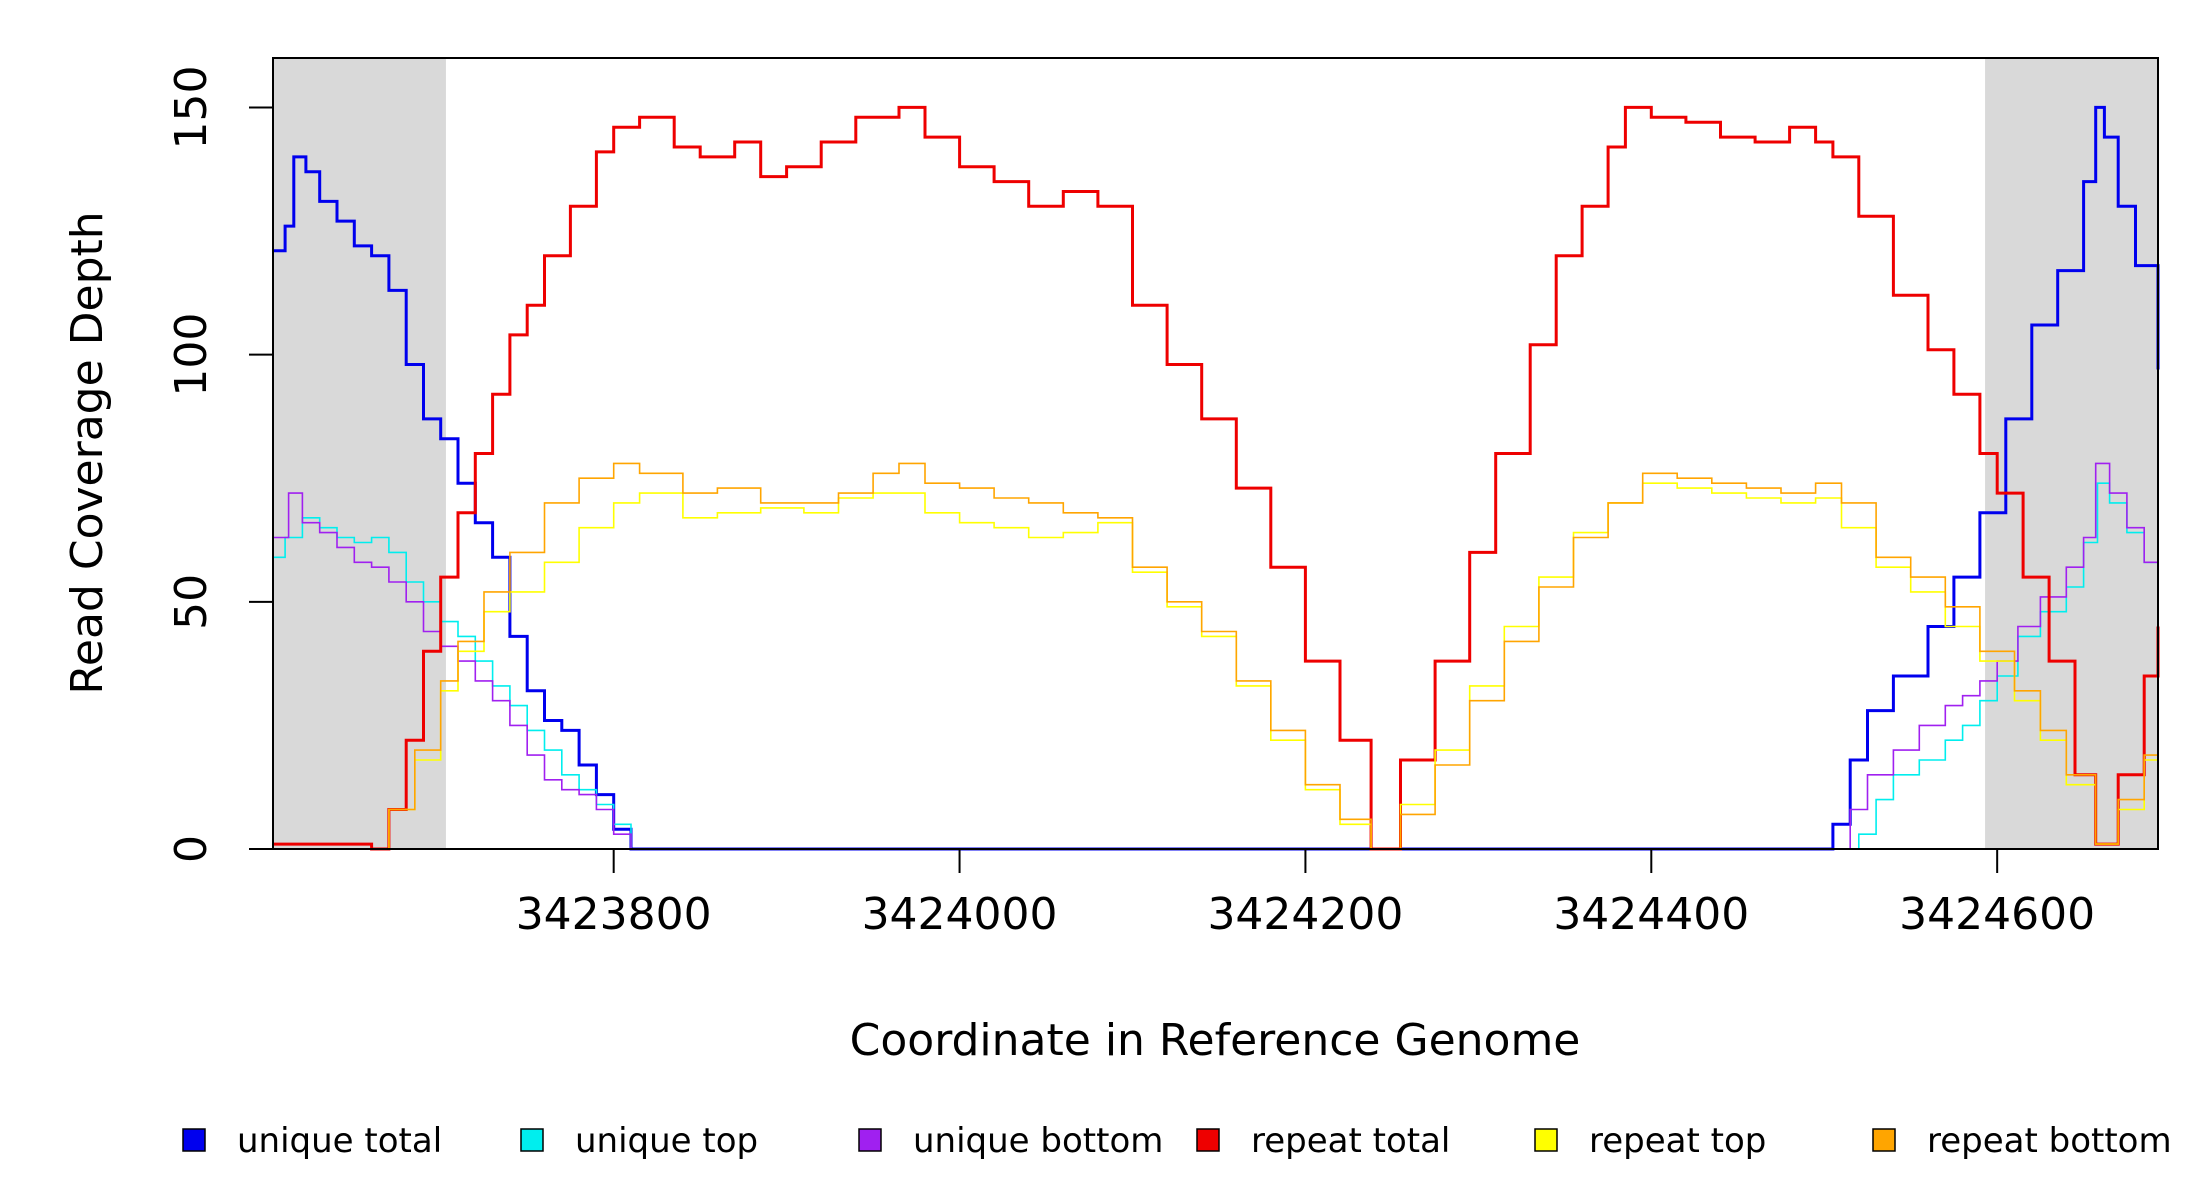  Describe the element at coordinates (1651, 914) in the screenshot. I see `x-tick-label: 3424400` at that location.